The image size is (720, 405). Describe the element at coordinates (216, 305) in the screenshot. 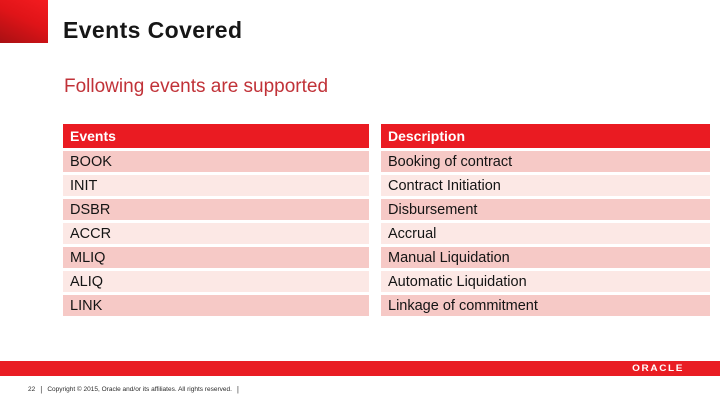

I see `table-cell-event: LINK` at that location.